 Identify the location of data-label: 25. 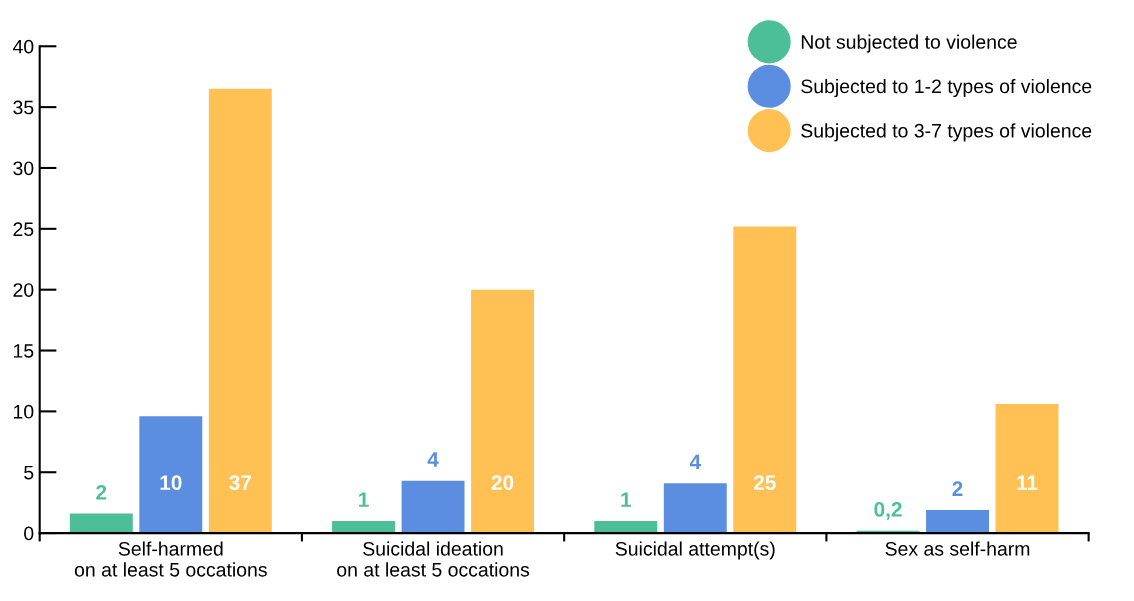
(764, 482).